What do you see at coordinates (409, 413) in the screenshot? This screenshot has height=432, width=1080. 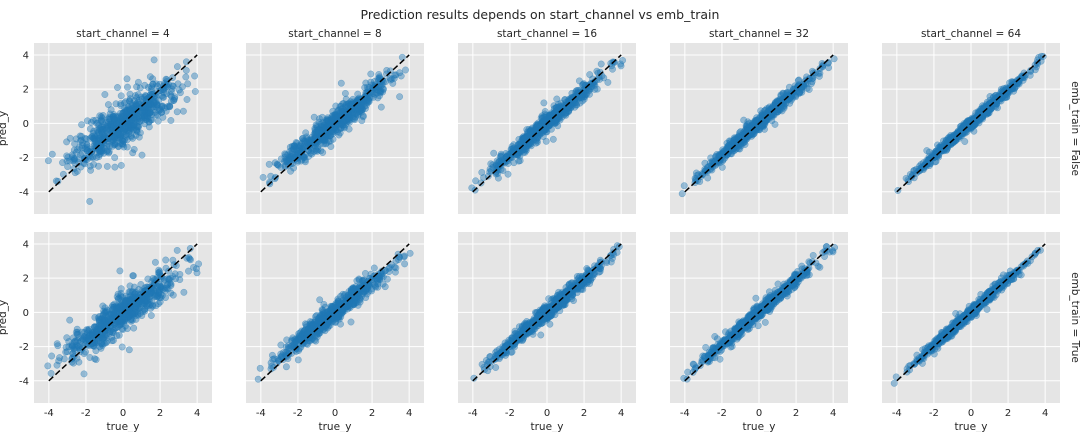 I see `x-tick-label: 4` at bounding box center [409, 413].